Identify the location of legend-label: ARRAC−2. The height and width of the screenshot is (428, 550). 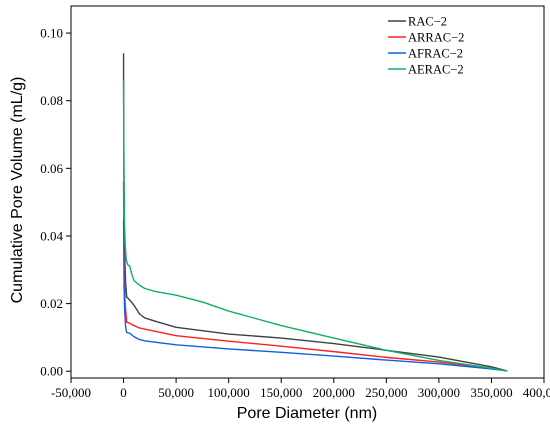
(436, 38).